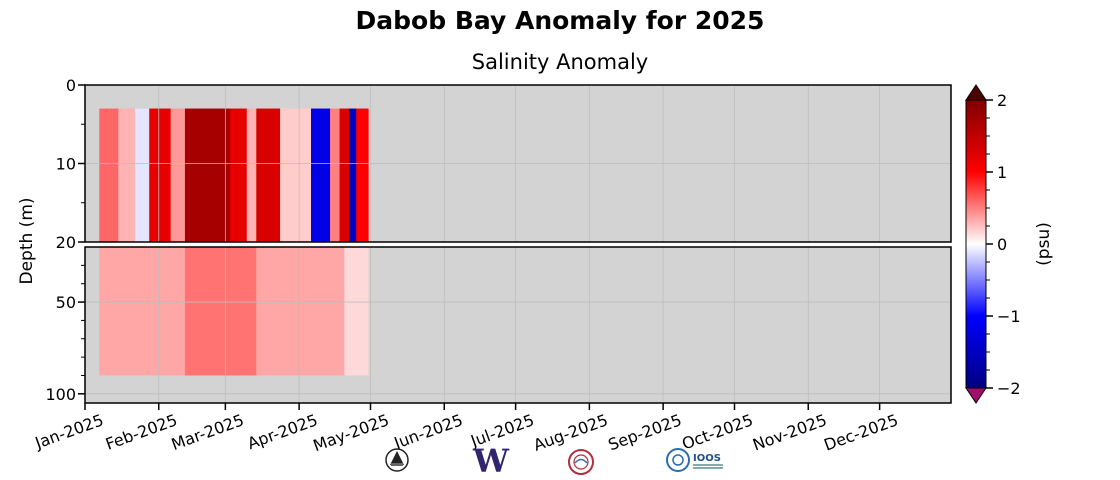  What do you see at coordinates (141, 431) in the screenshot?
I see `x-tick-label: Feb-2025` at bounding box center [141, 431].